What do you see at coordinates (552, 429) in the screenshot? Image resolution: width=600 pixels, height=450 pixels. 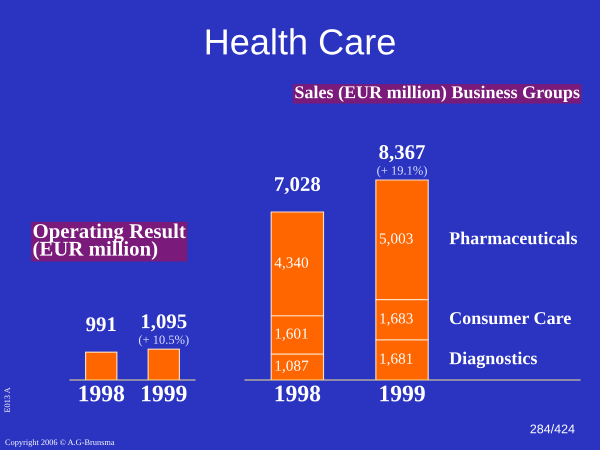 I see `text: 284/424` at bounding box center [552, 429].